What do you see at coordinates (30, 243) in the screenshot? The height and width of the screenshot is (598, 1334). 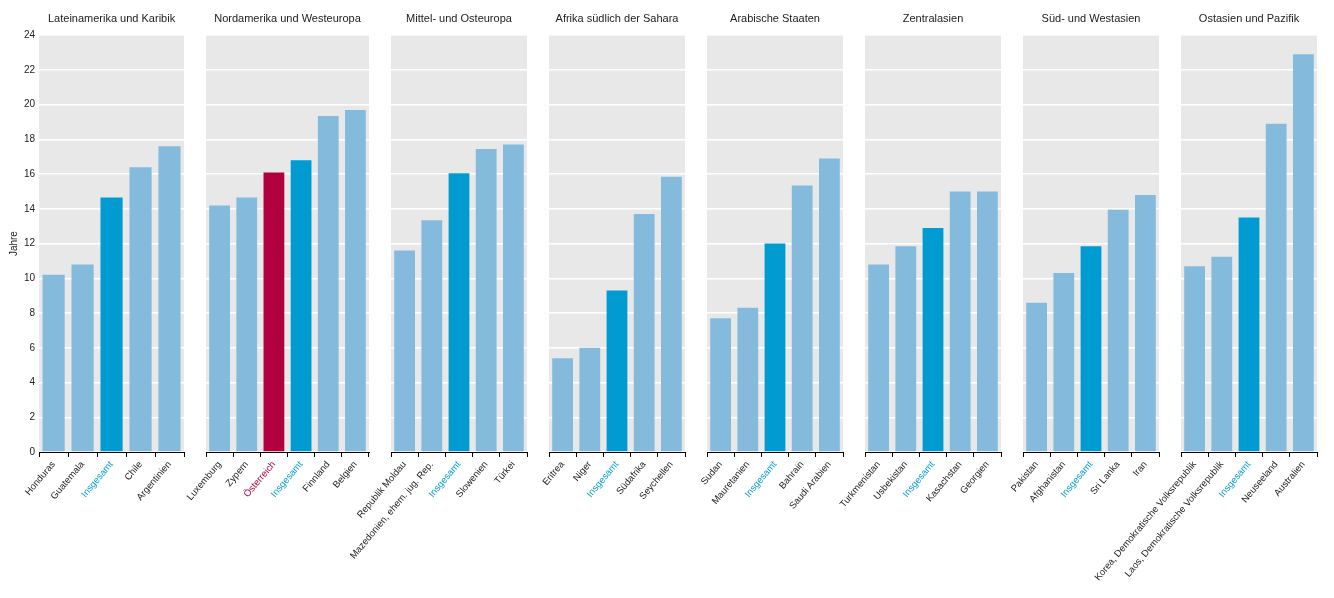 I see `y-tick-label: 12` at bounding box center [30, 243].